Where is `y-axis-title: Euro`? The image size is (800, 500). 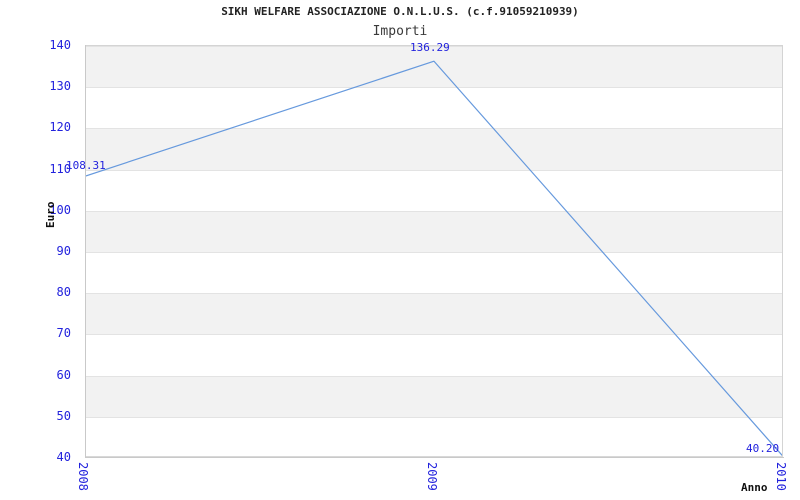
y-axis-title: Euro is located at coordinates (50, 215).